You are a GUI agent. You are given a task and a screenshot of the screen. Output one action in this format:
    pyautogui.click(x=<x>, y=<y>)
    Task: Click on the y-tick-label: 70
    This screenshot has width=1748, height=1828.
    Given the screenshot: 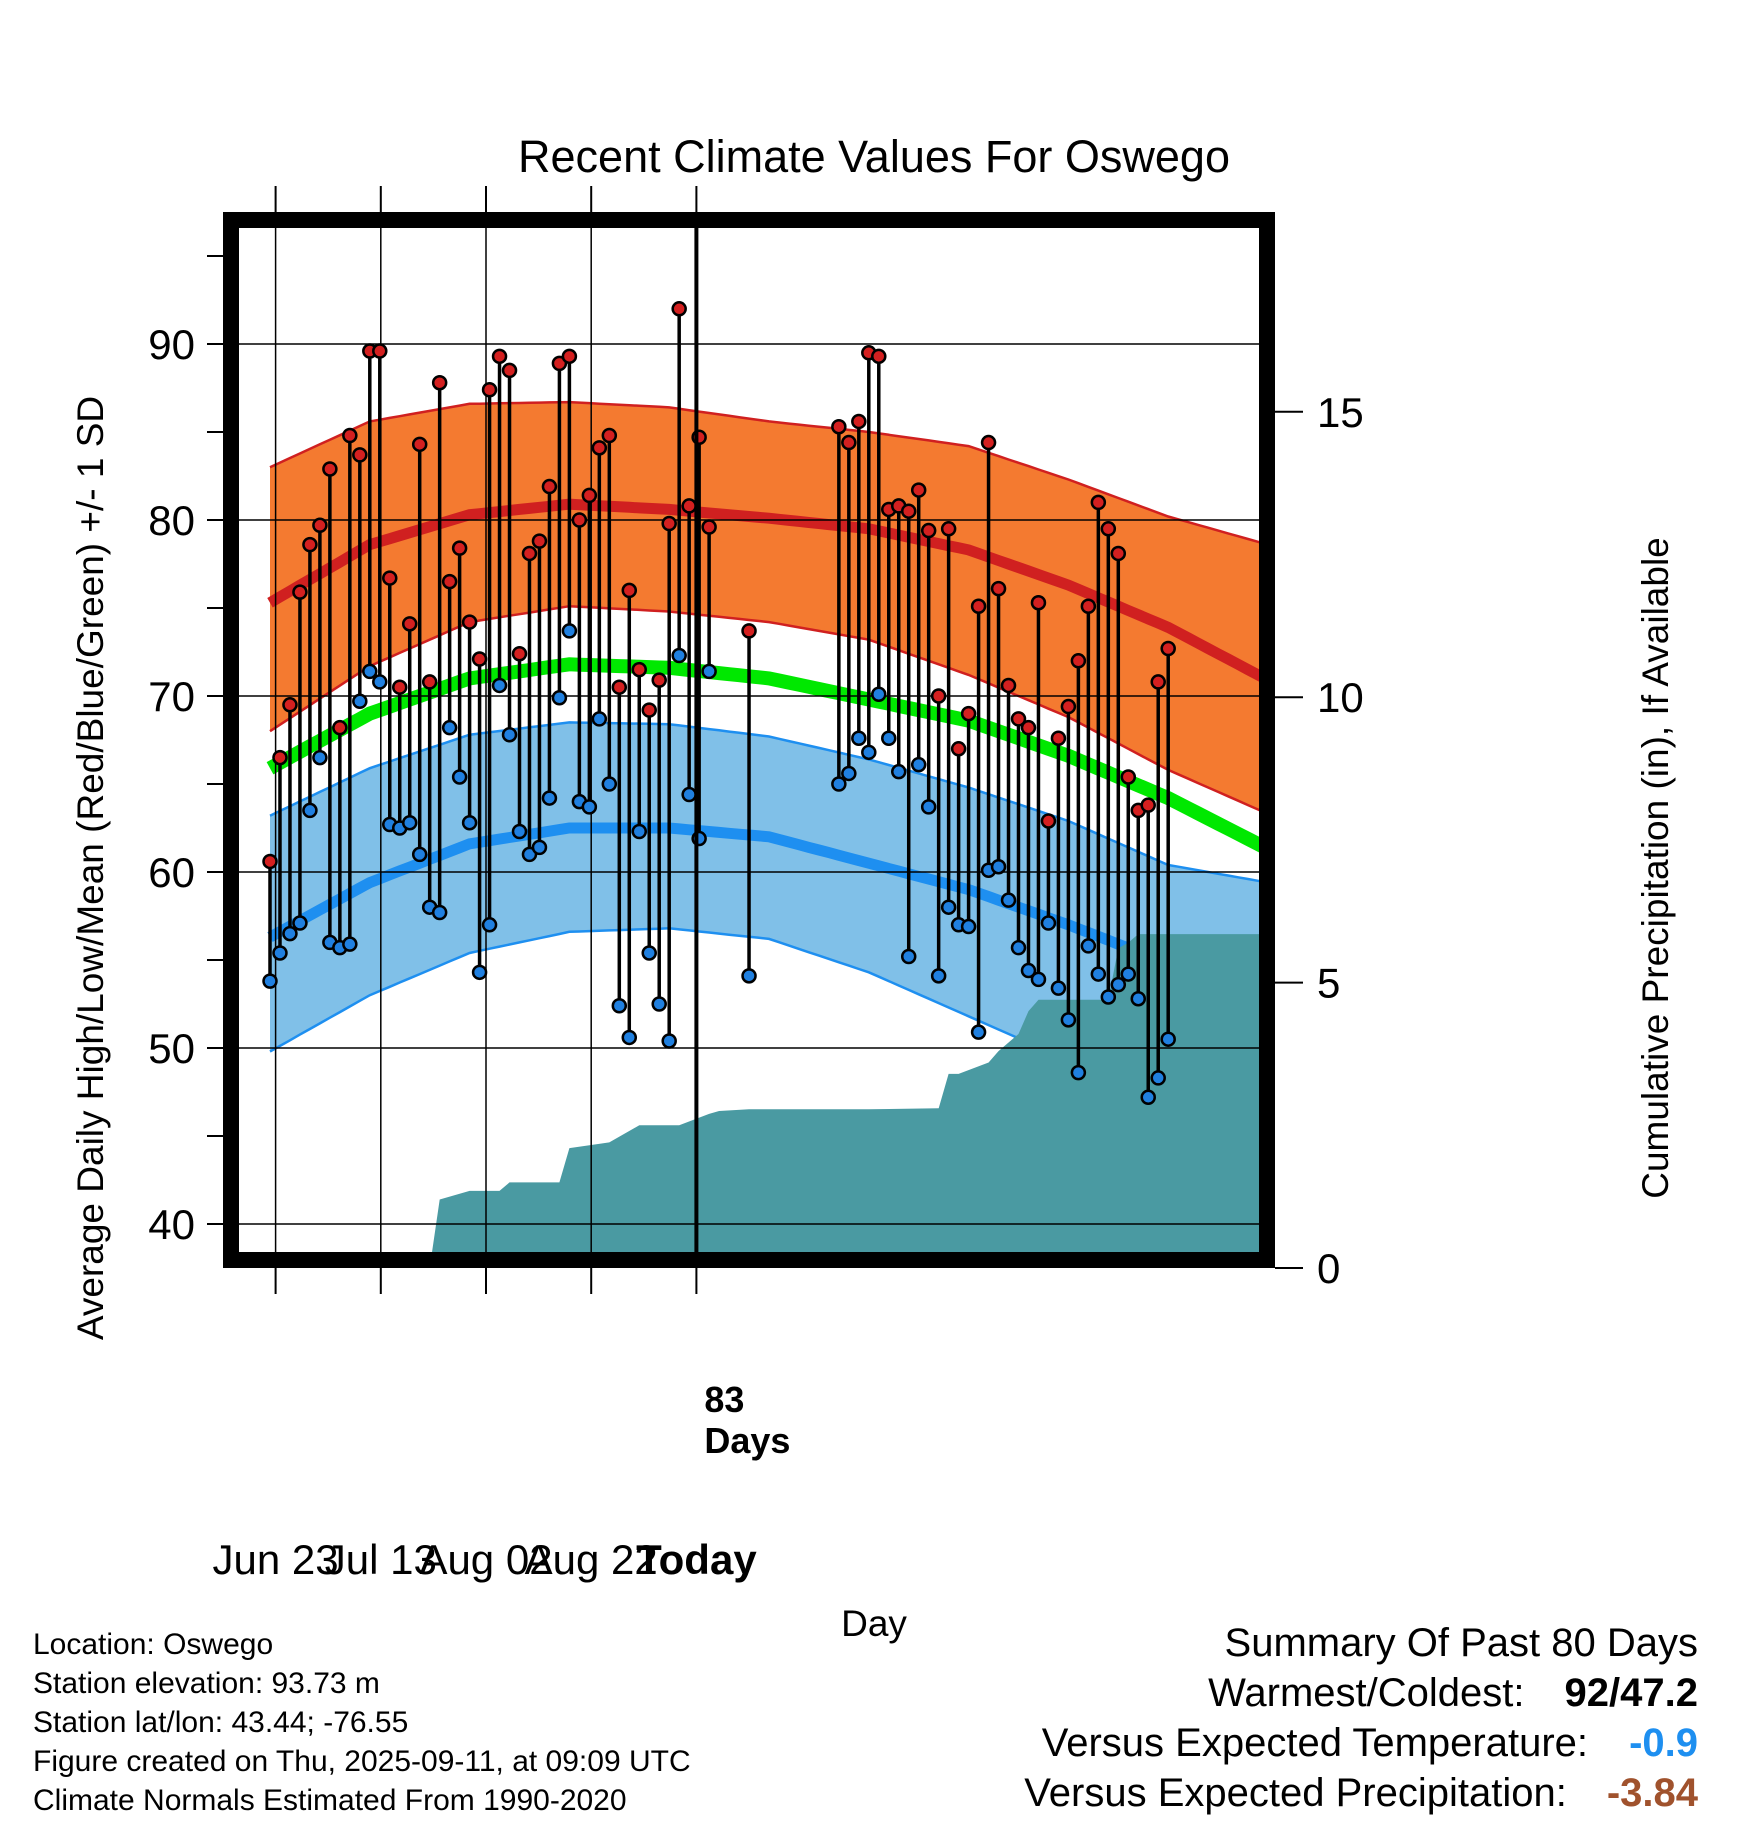 What is the action you would take?
    pyautogui.click(x=171, y=696)
    